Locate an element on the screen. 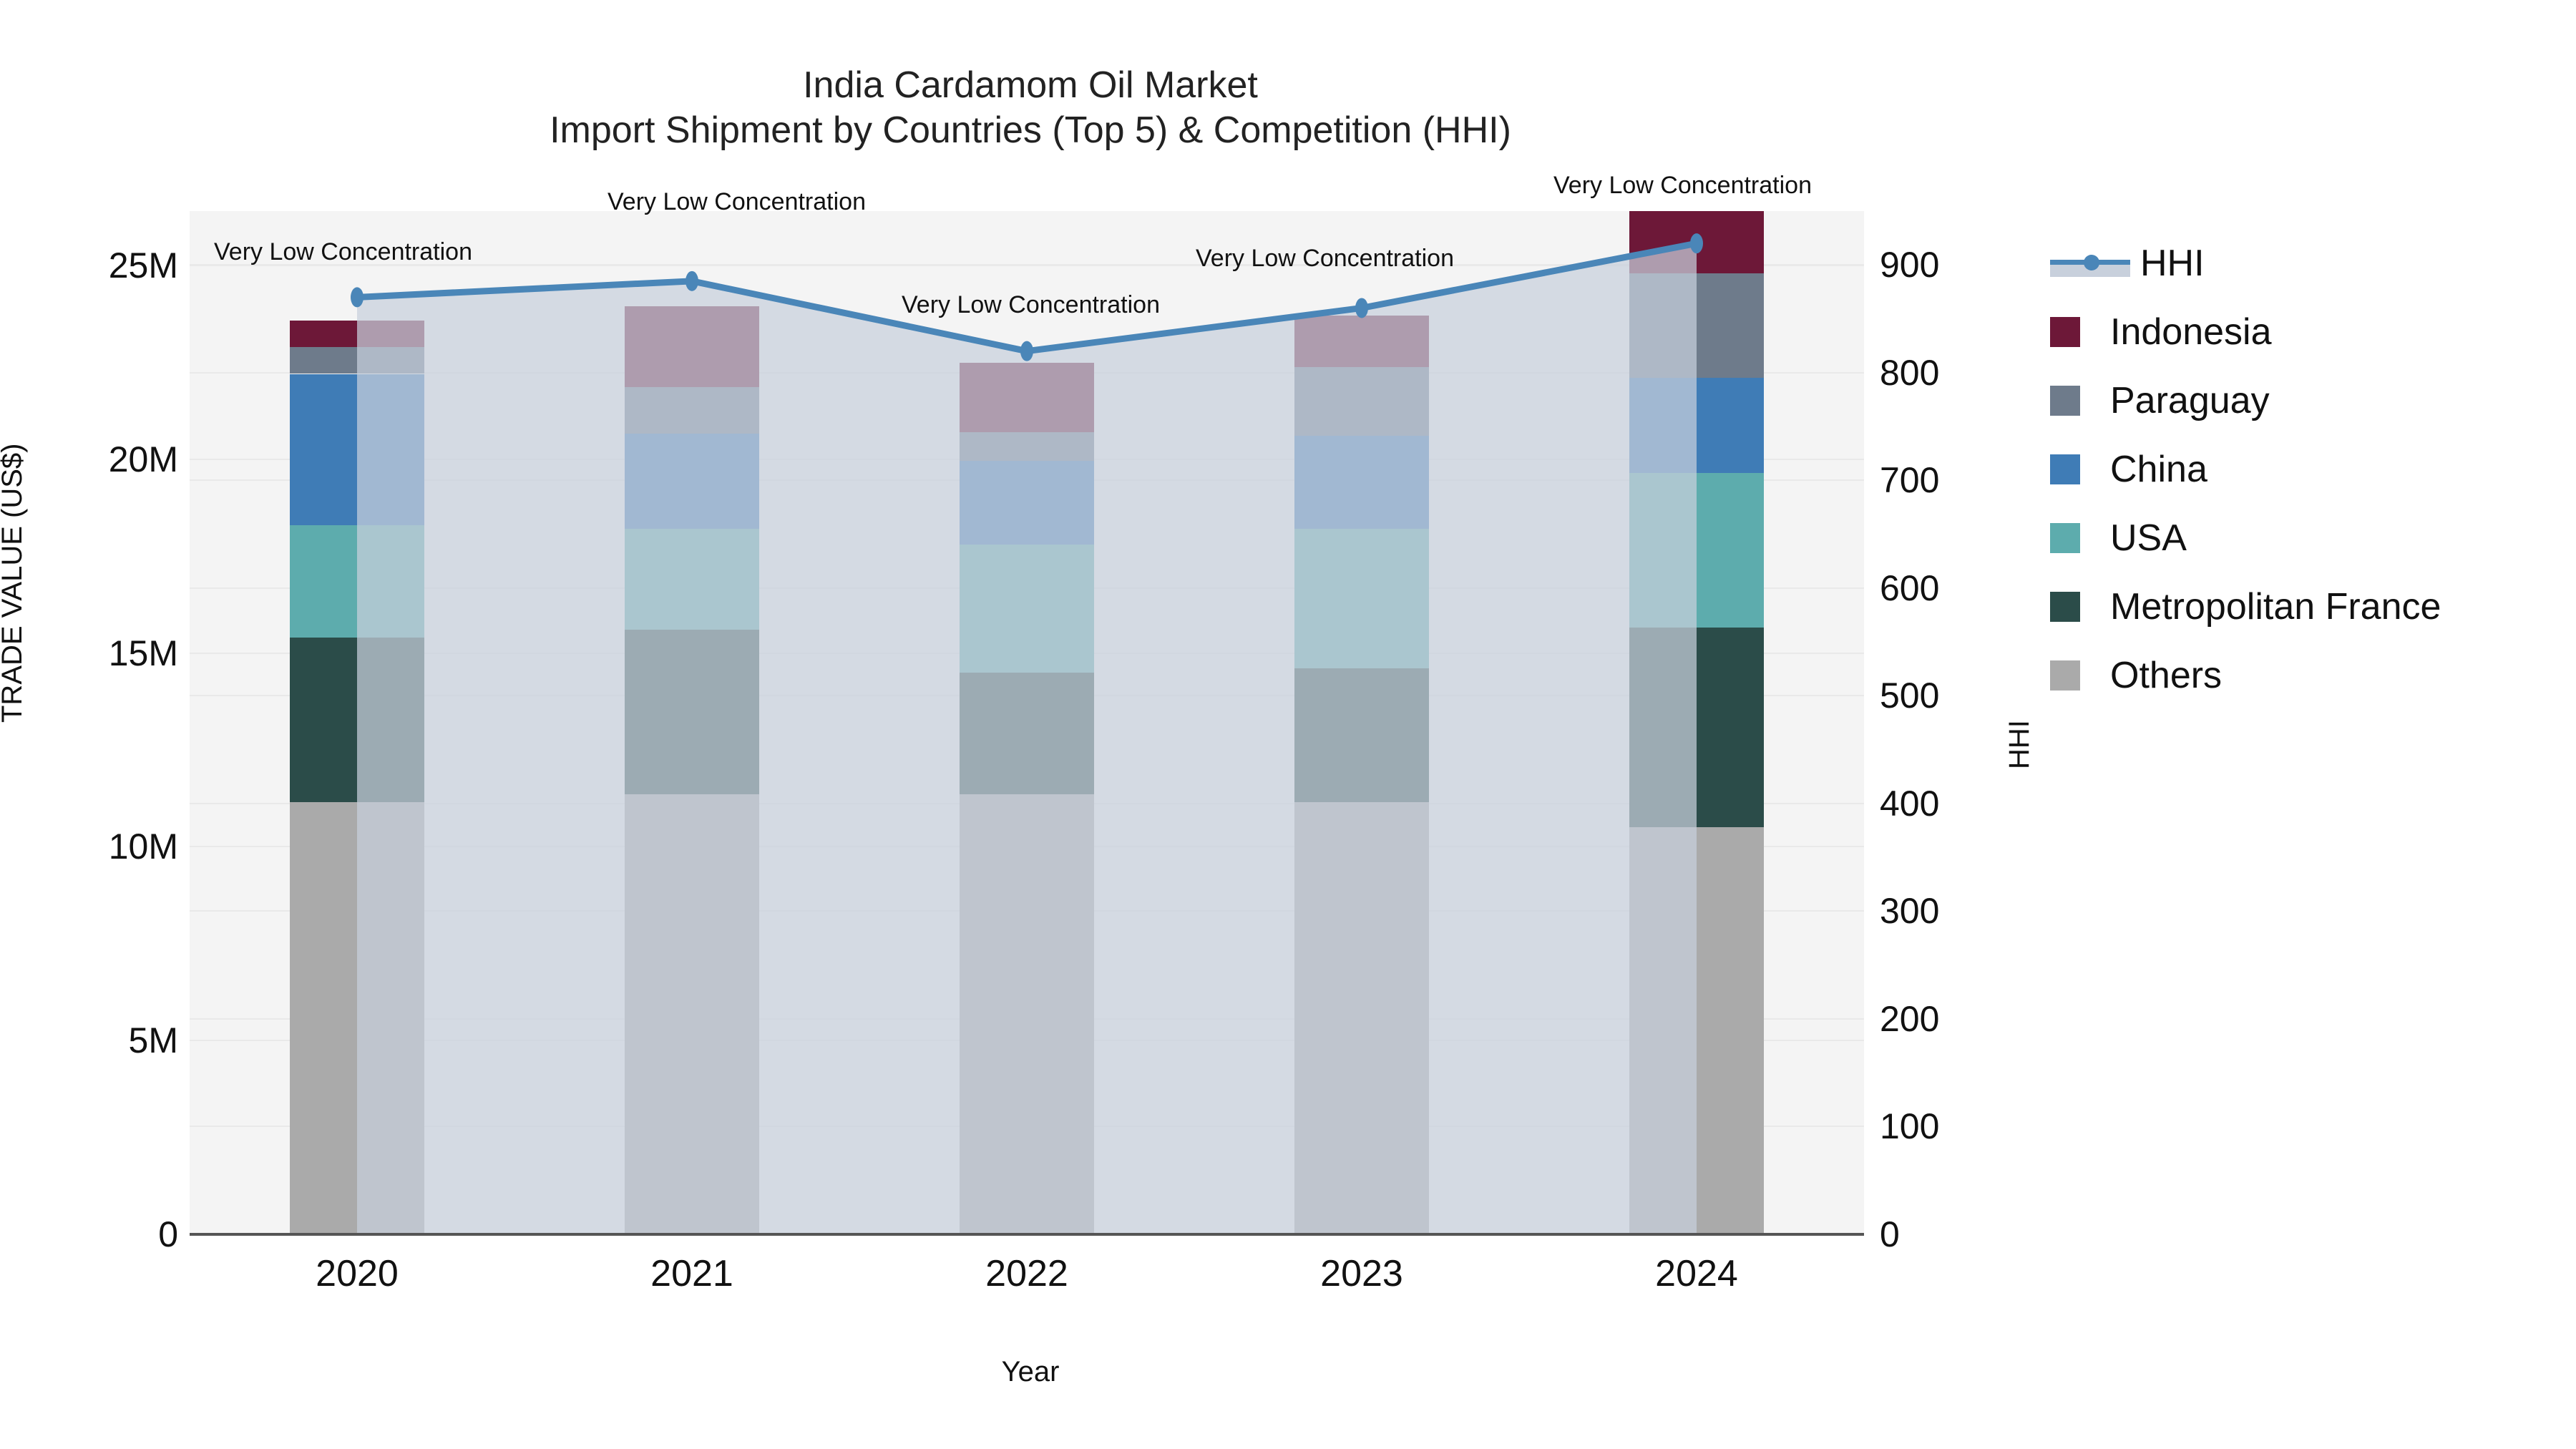 The width and height of the screenshot is (2576, 1449). y-axis-left-tick-label: 10M is located at coordinates (143, 846).